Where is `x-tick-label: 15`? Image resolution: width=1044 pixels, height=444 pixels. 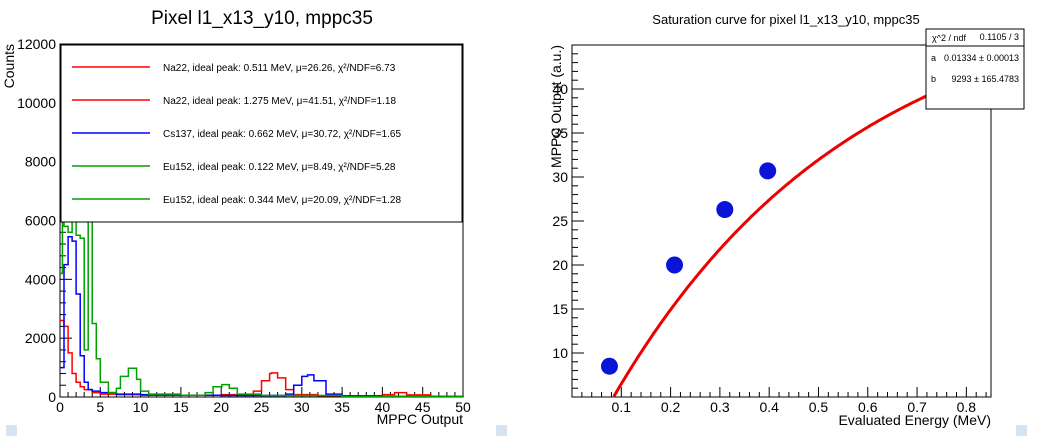
x-tick-label: 15 is located at coordinates (181, 407).